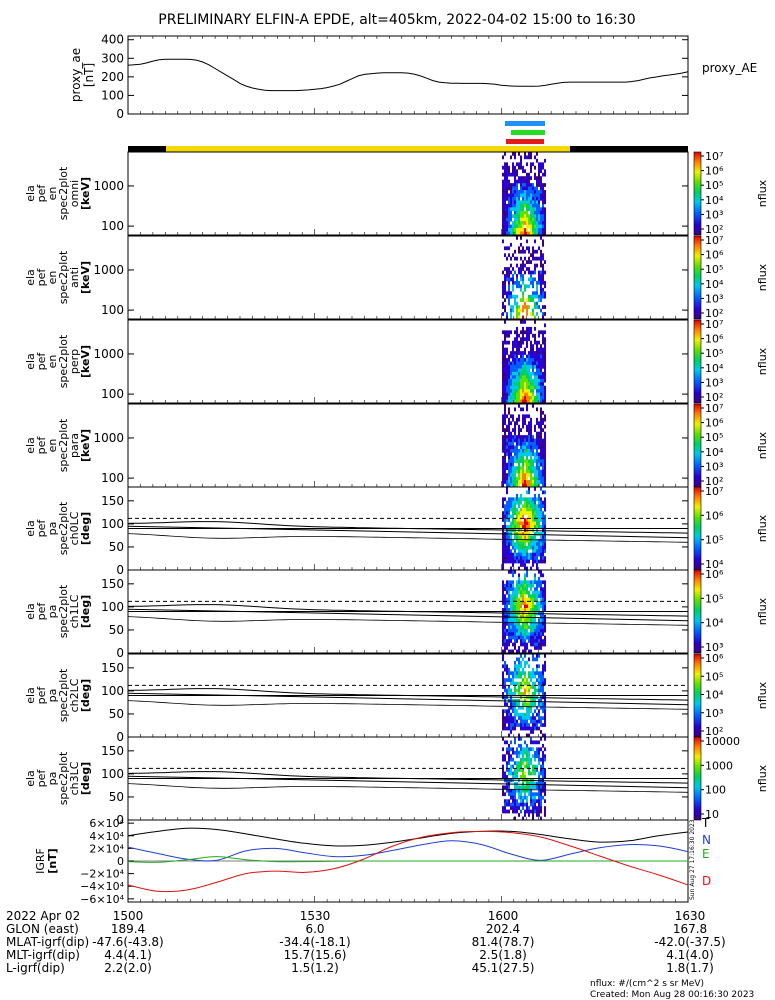  Describe the element at coordinates (697, 445) in the screenshot. I see `colorbar-gradient` at that location.